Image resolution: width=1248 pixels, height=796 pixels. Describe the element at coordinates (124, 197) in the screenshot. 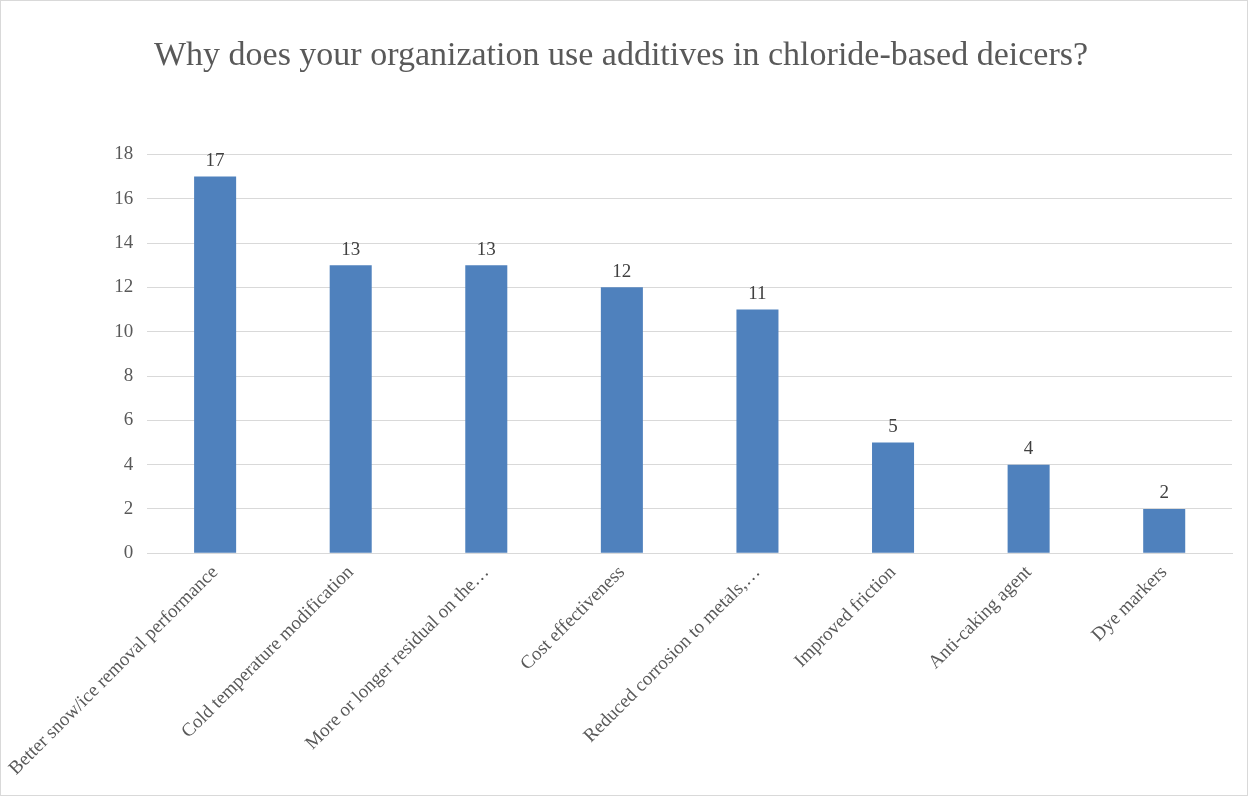

I see `y-tick-label: 16` at that location.